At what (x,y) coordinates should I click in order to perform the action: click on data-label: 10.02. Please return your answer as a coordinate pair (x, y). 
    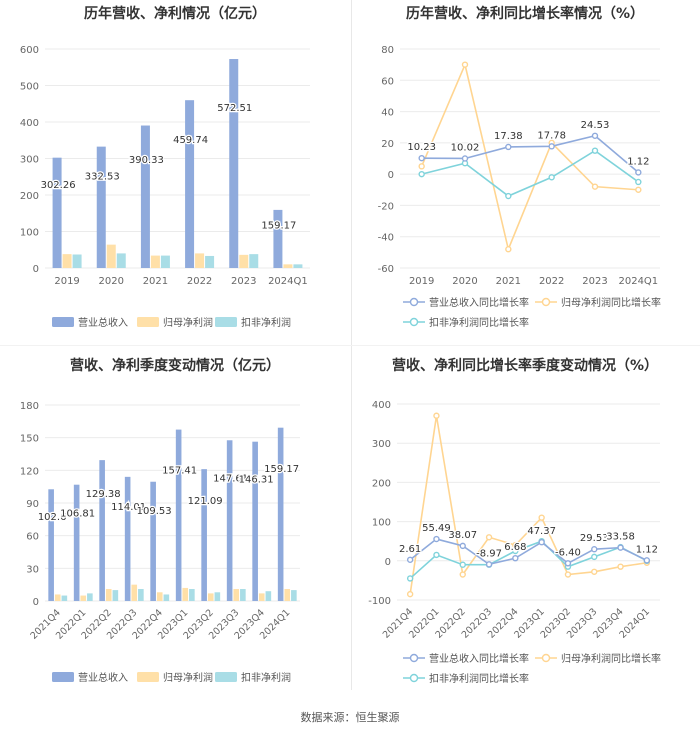
    Looking at the image, I should click on (465, 147).